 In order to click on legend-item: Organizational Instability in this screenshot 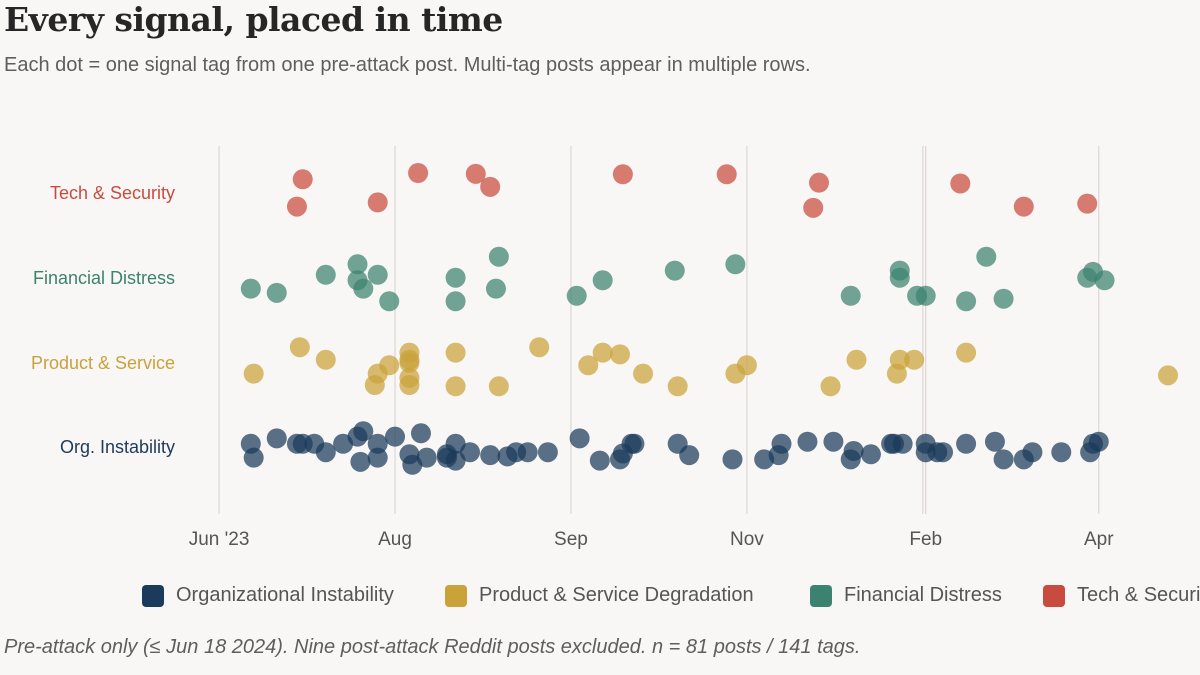, I will do `click(268, 595)`.